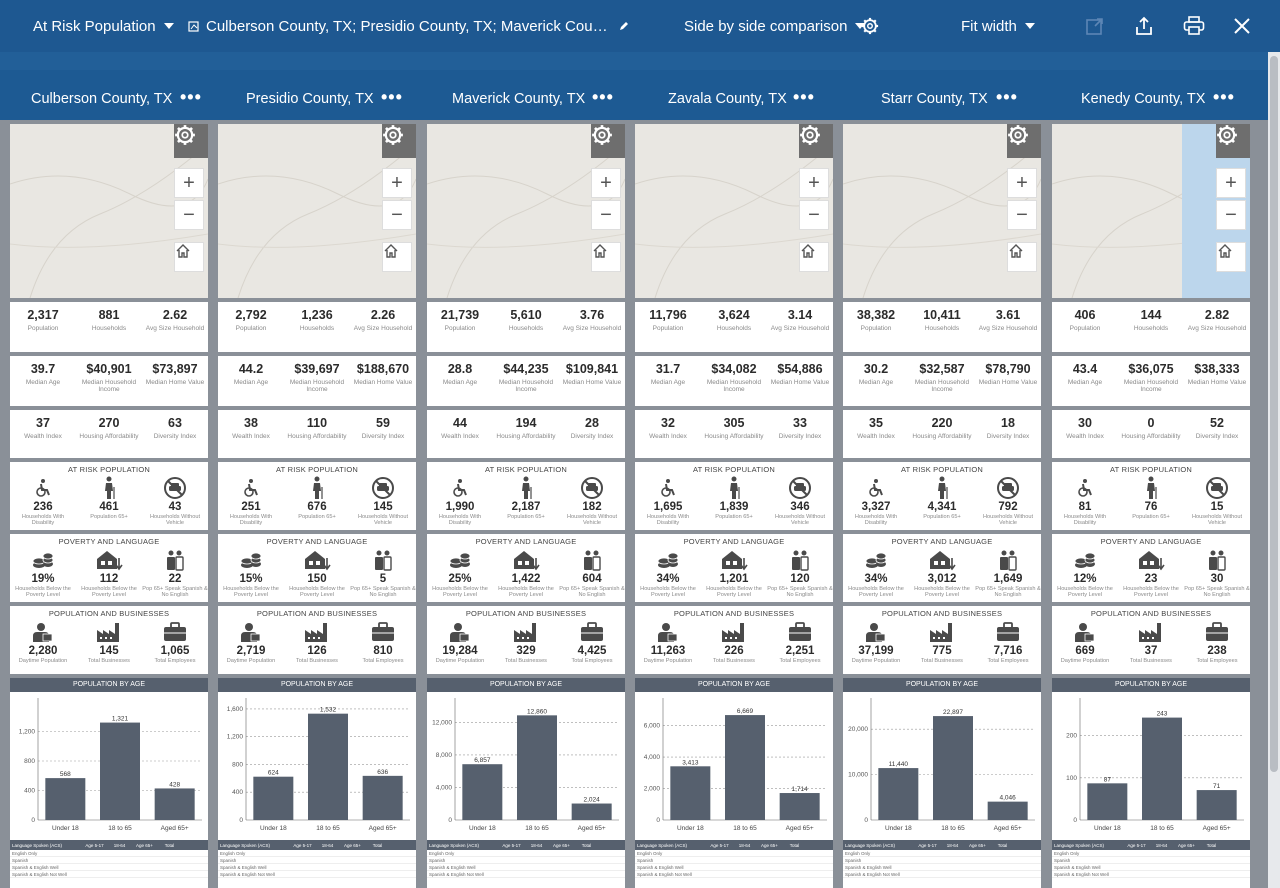 The height and width of the screenshot is (888, 1280). I want to click on no-vehicle-icon, so click(1008, 488).